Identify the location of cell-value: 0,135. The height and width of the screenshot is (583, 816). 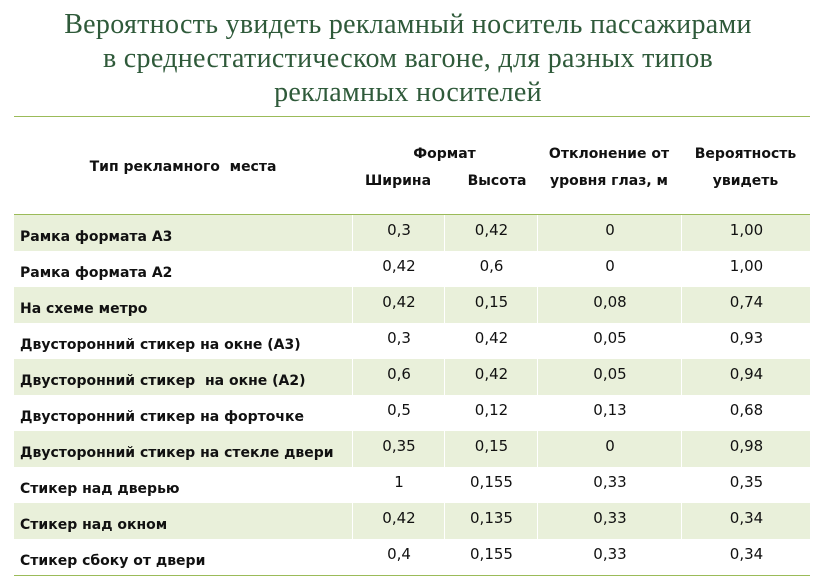
(491, 521).